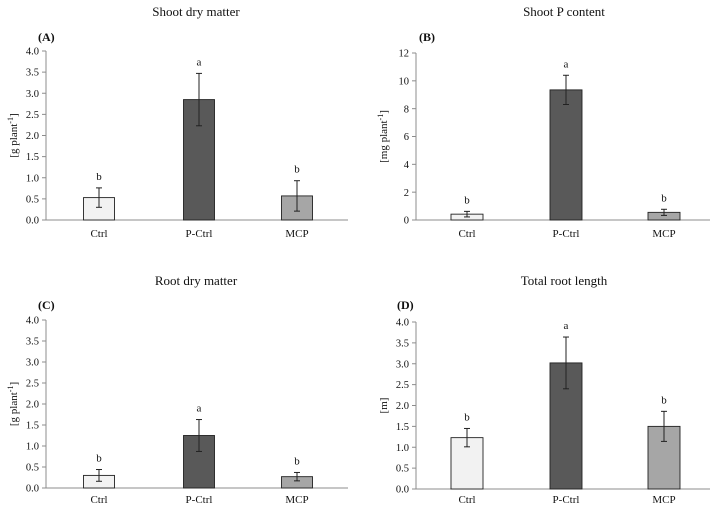 Image resolution: width=722 pixels, height=518 pixels. Describe the element at coordinates (196, 11) in the screenshot. I see `chart-title: Shoot dry matter` at that location.